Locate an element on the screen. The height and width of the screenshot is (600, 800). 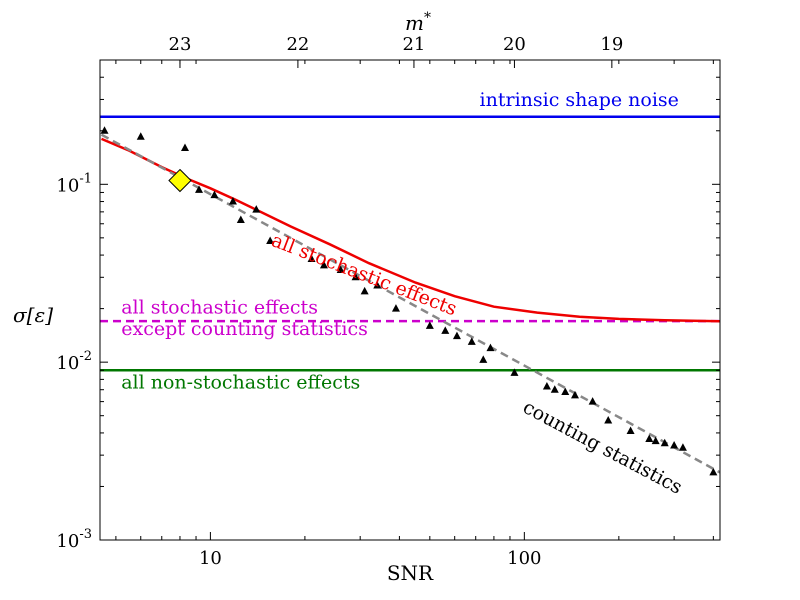
y-tick-label: 10⁻¹ is located at coordinates (74, 183).